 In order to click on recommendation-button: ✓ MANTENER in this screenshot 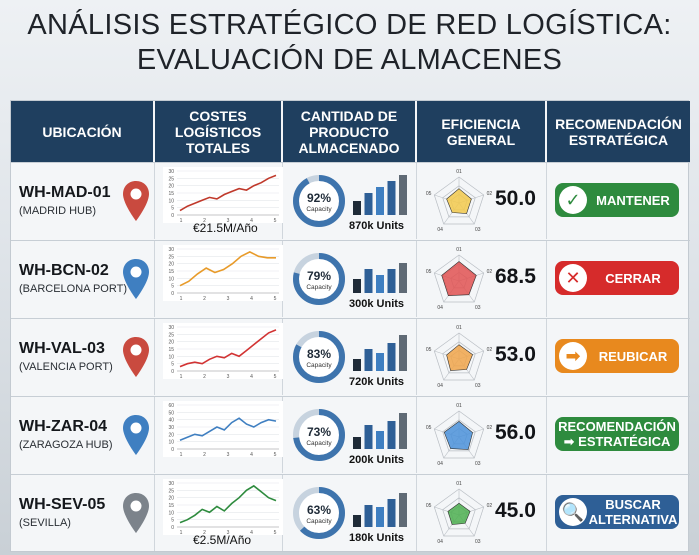, I will do `click(617, 200)`.